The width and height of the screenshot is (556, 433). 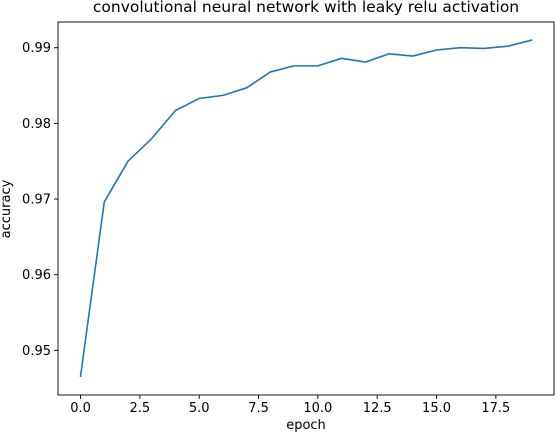 I want to click on x-axis-label: epoch, so click(x=306, y=425).